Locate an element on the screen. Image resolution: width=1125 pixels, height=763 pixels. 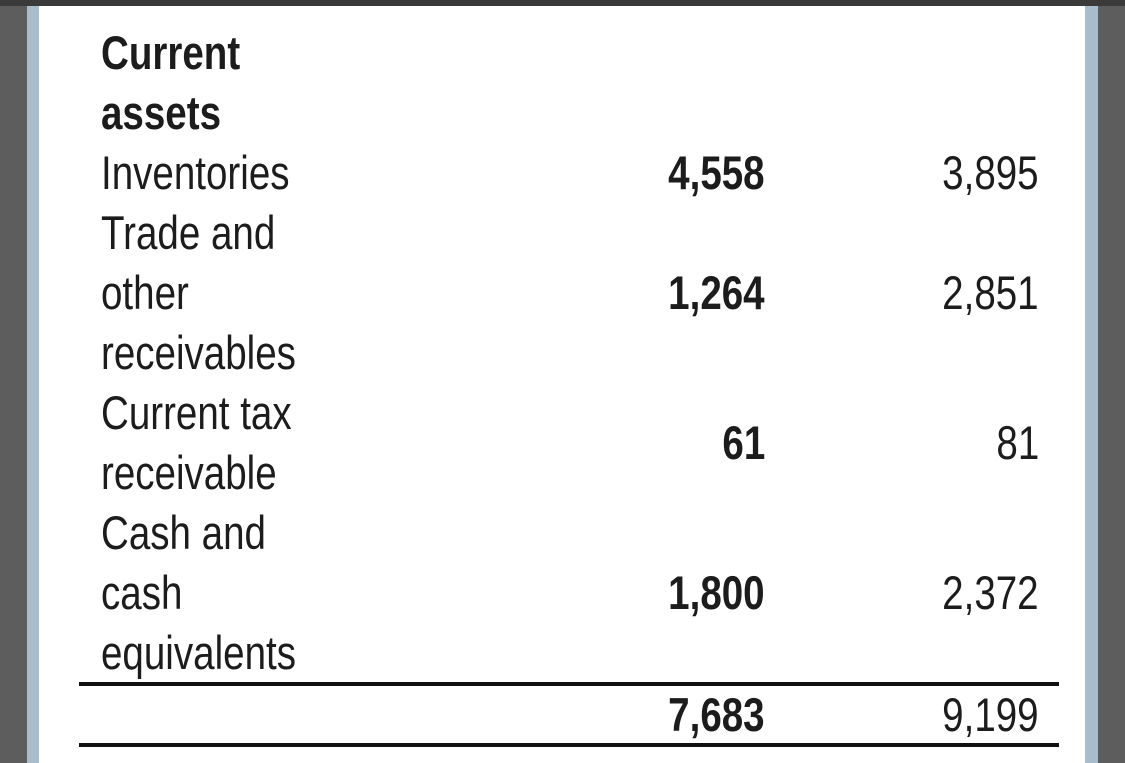
row-label-receivables-line-2: other is located at coordinates (145, 292).